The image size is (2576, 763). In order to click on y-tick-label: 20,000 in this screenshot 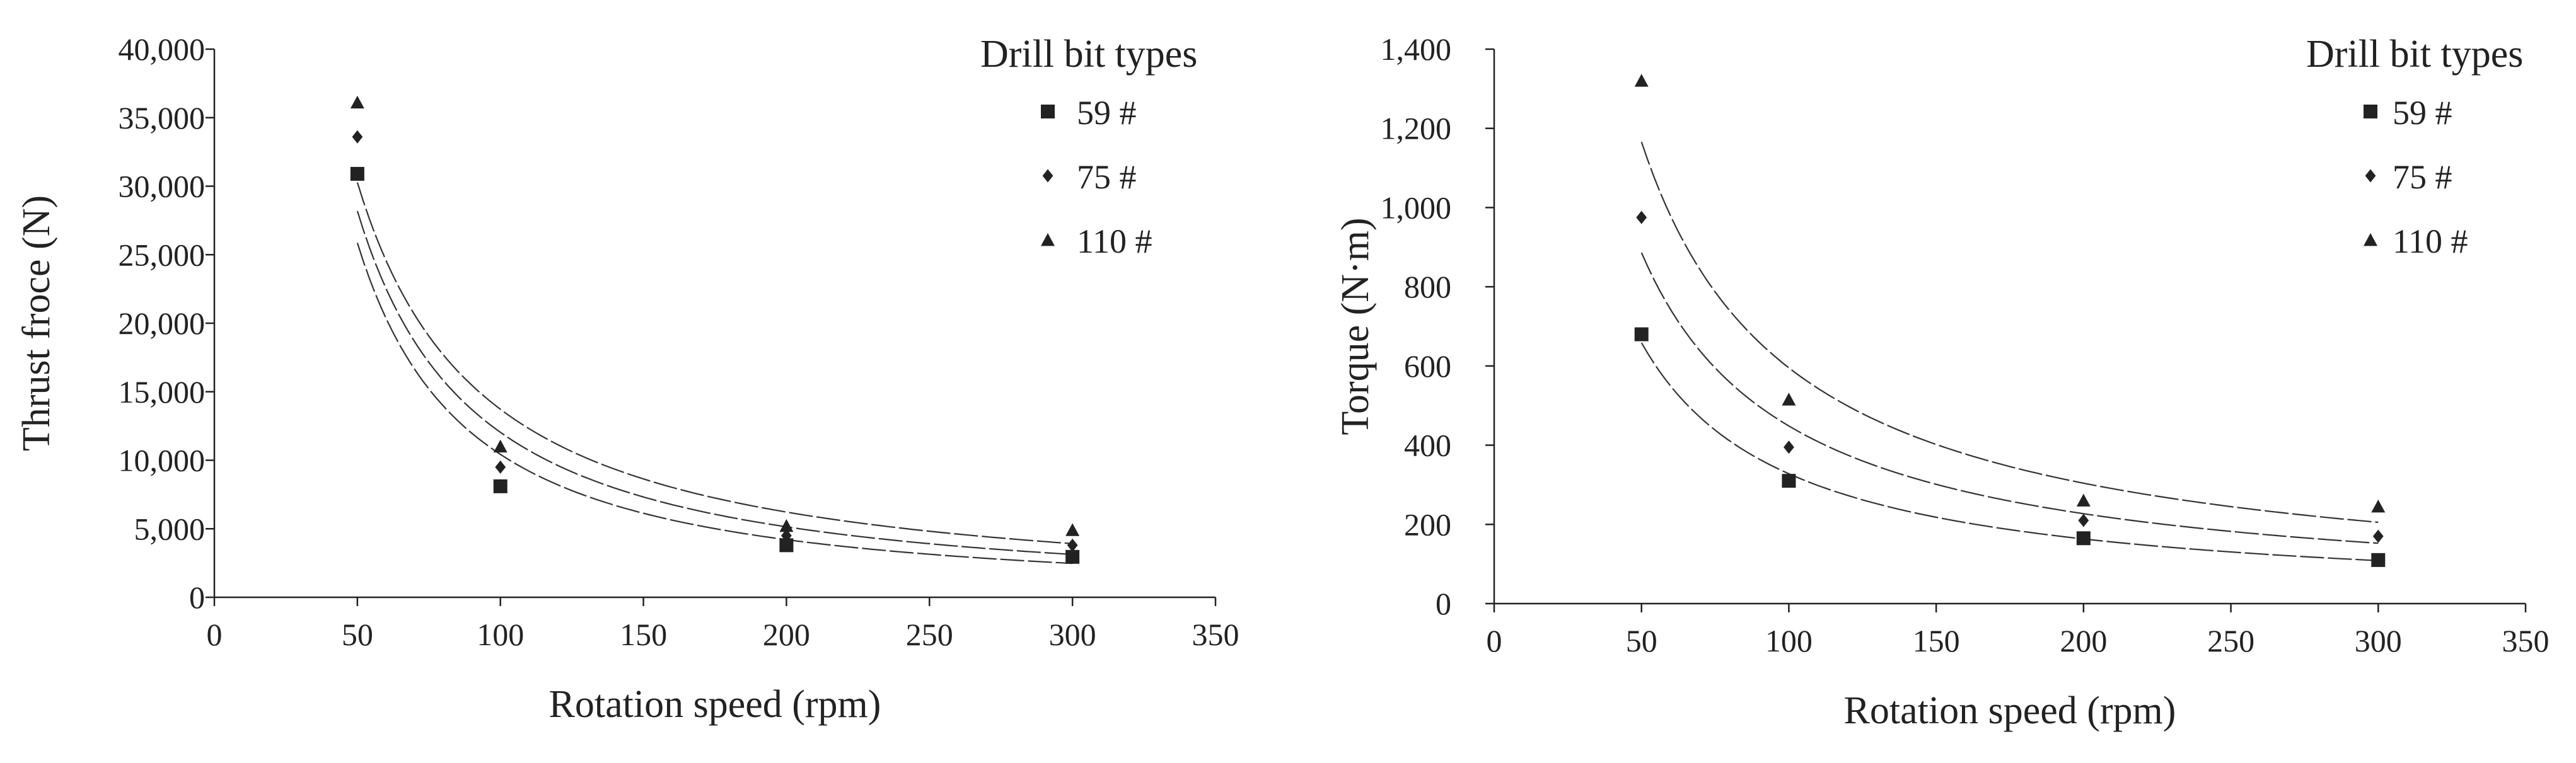, I will do `click(163, 323)`.